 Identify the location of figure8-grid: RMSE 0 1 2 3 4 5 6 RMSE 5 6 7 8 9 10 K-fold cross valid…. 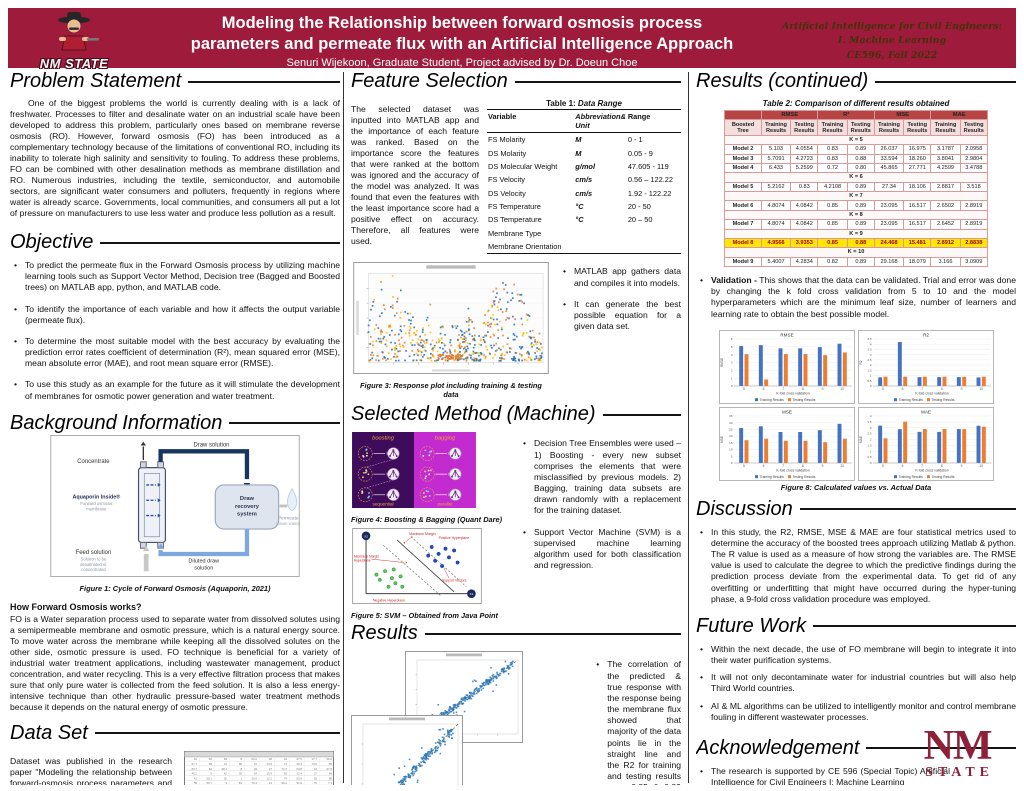
(856, 405).